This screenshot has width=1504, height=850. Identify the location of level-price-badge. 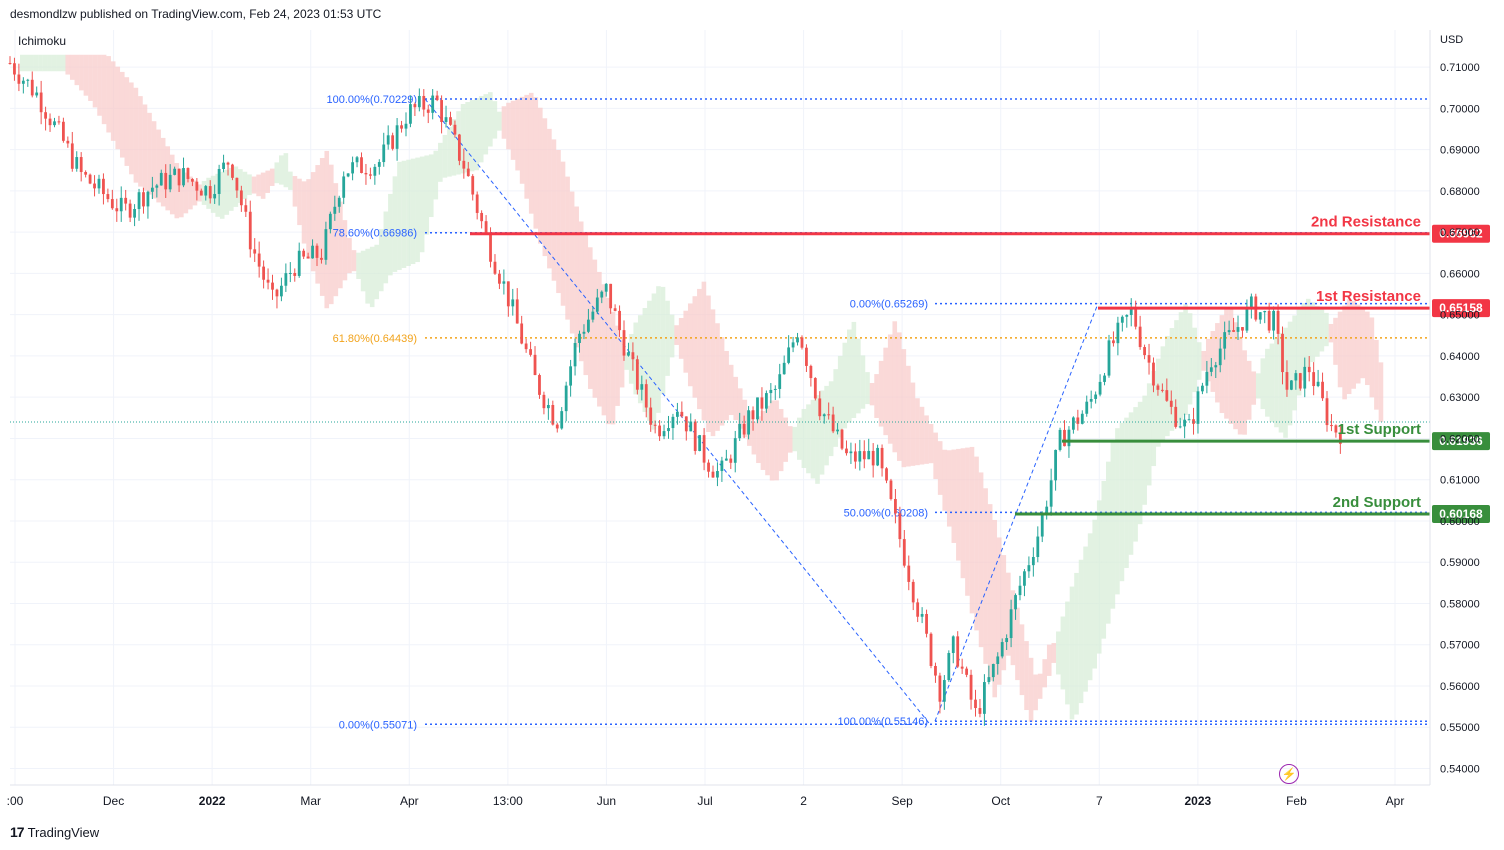
(1461, 441).